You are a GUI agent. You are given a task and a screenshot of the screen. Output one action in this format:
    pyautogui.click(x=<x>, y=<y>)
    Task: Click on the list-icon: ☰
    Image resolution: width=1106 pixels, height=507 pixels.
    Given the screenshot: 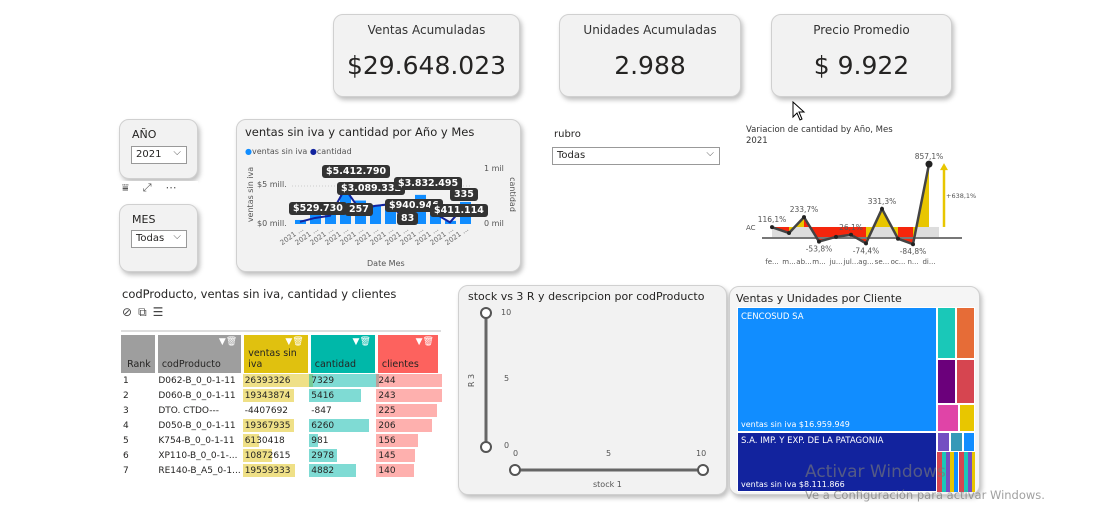 What is the action you would take?
    pyautogui.click(x=158, y=312)
    